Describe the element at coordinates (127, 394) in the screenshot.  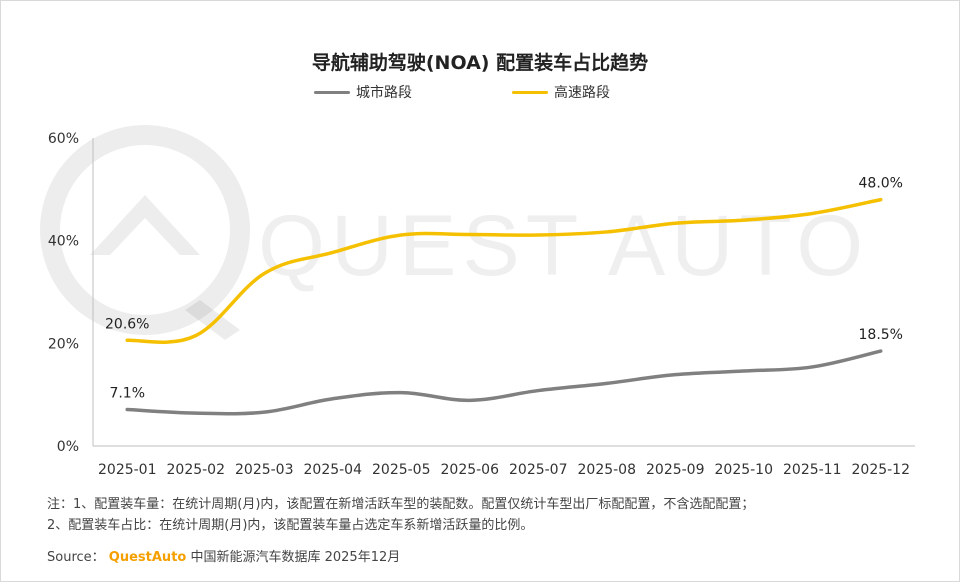
I see `data-label: 7.1%` at that location.